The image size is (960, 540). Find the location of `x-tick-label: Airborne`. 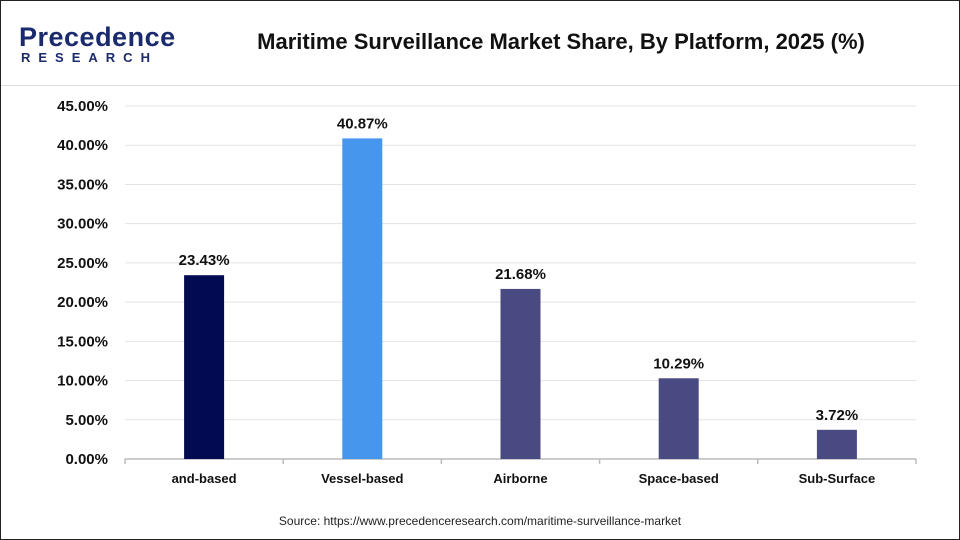

x-tick-label: Airborne is located at coordinates (520, 478).